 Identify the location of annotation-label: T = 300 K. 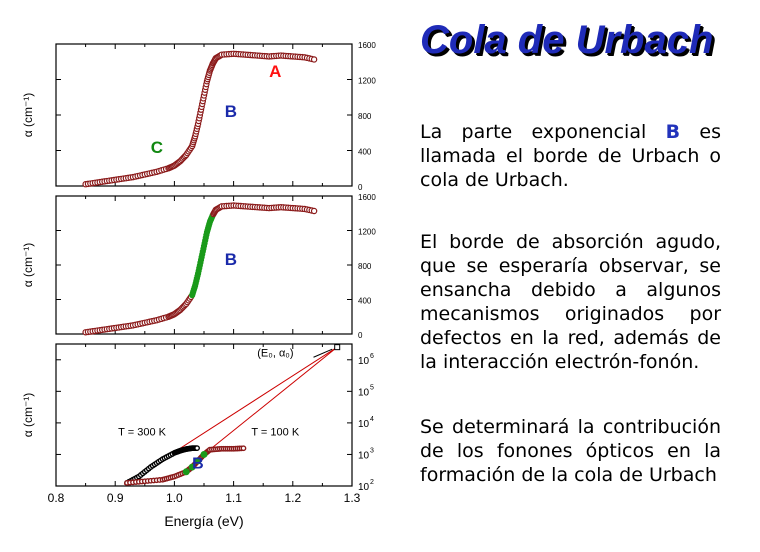
(142, 433).